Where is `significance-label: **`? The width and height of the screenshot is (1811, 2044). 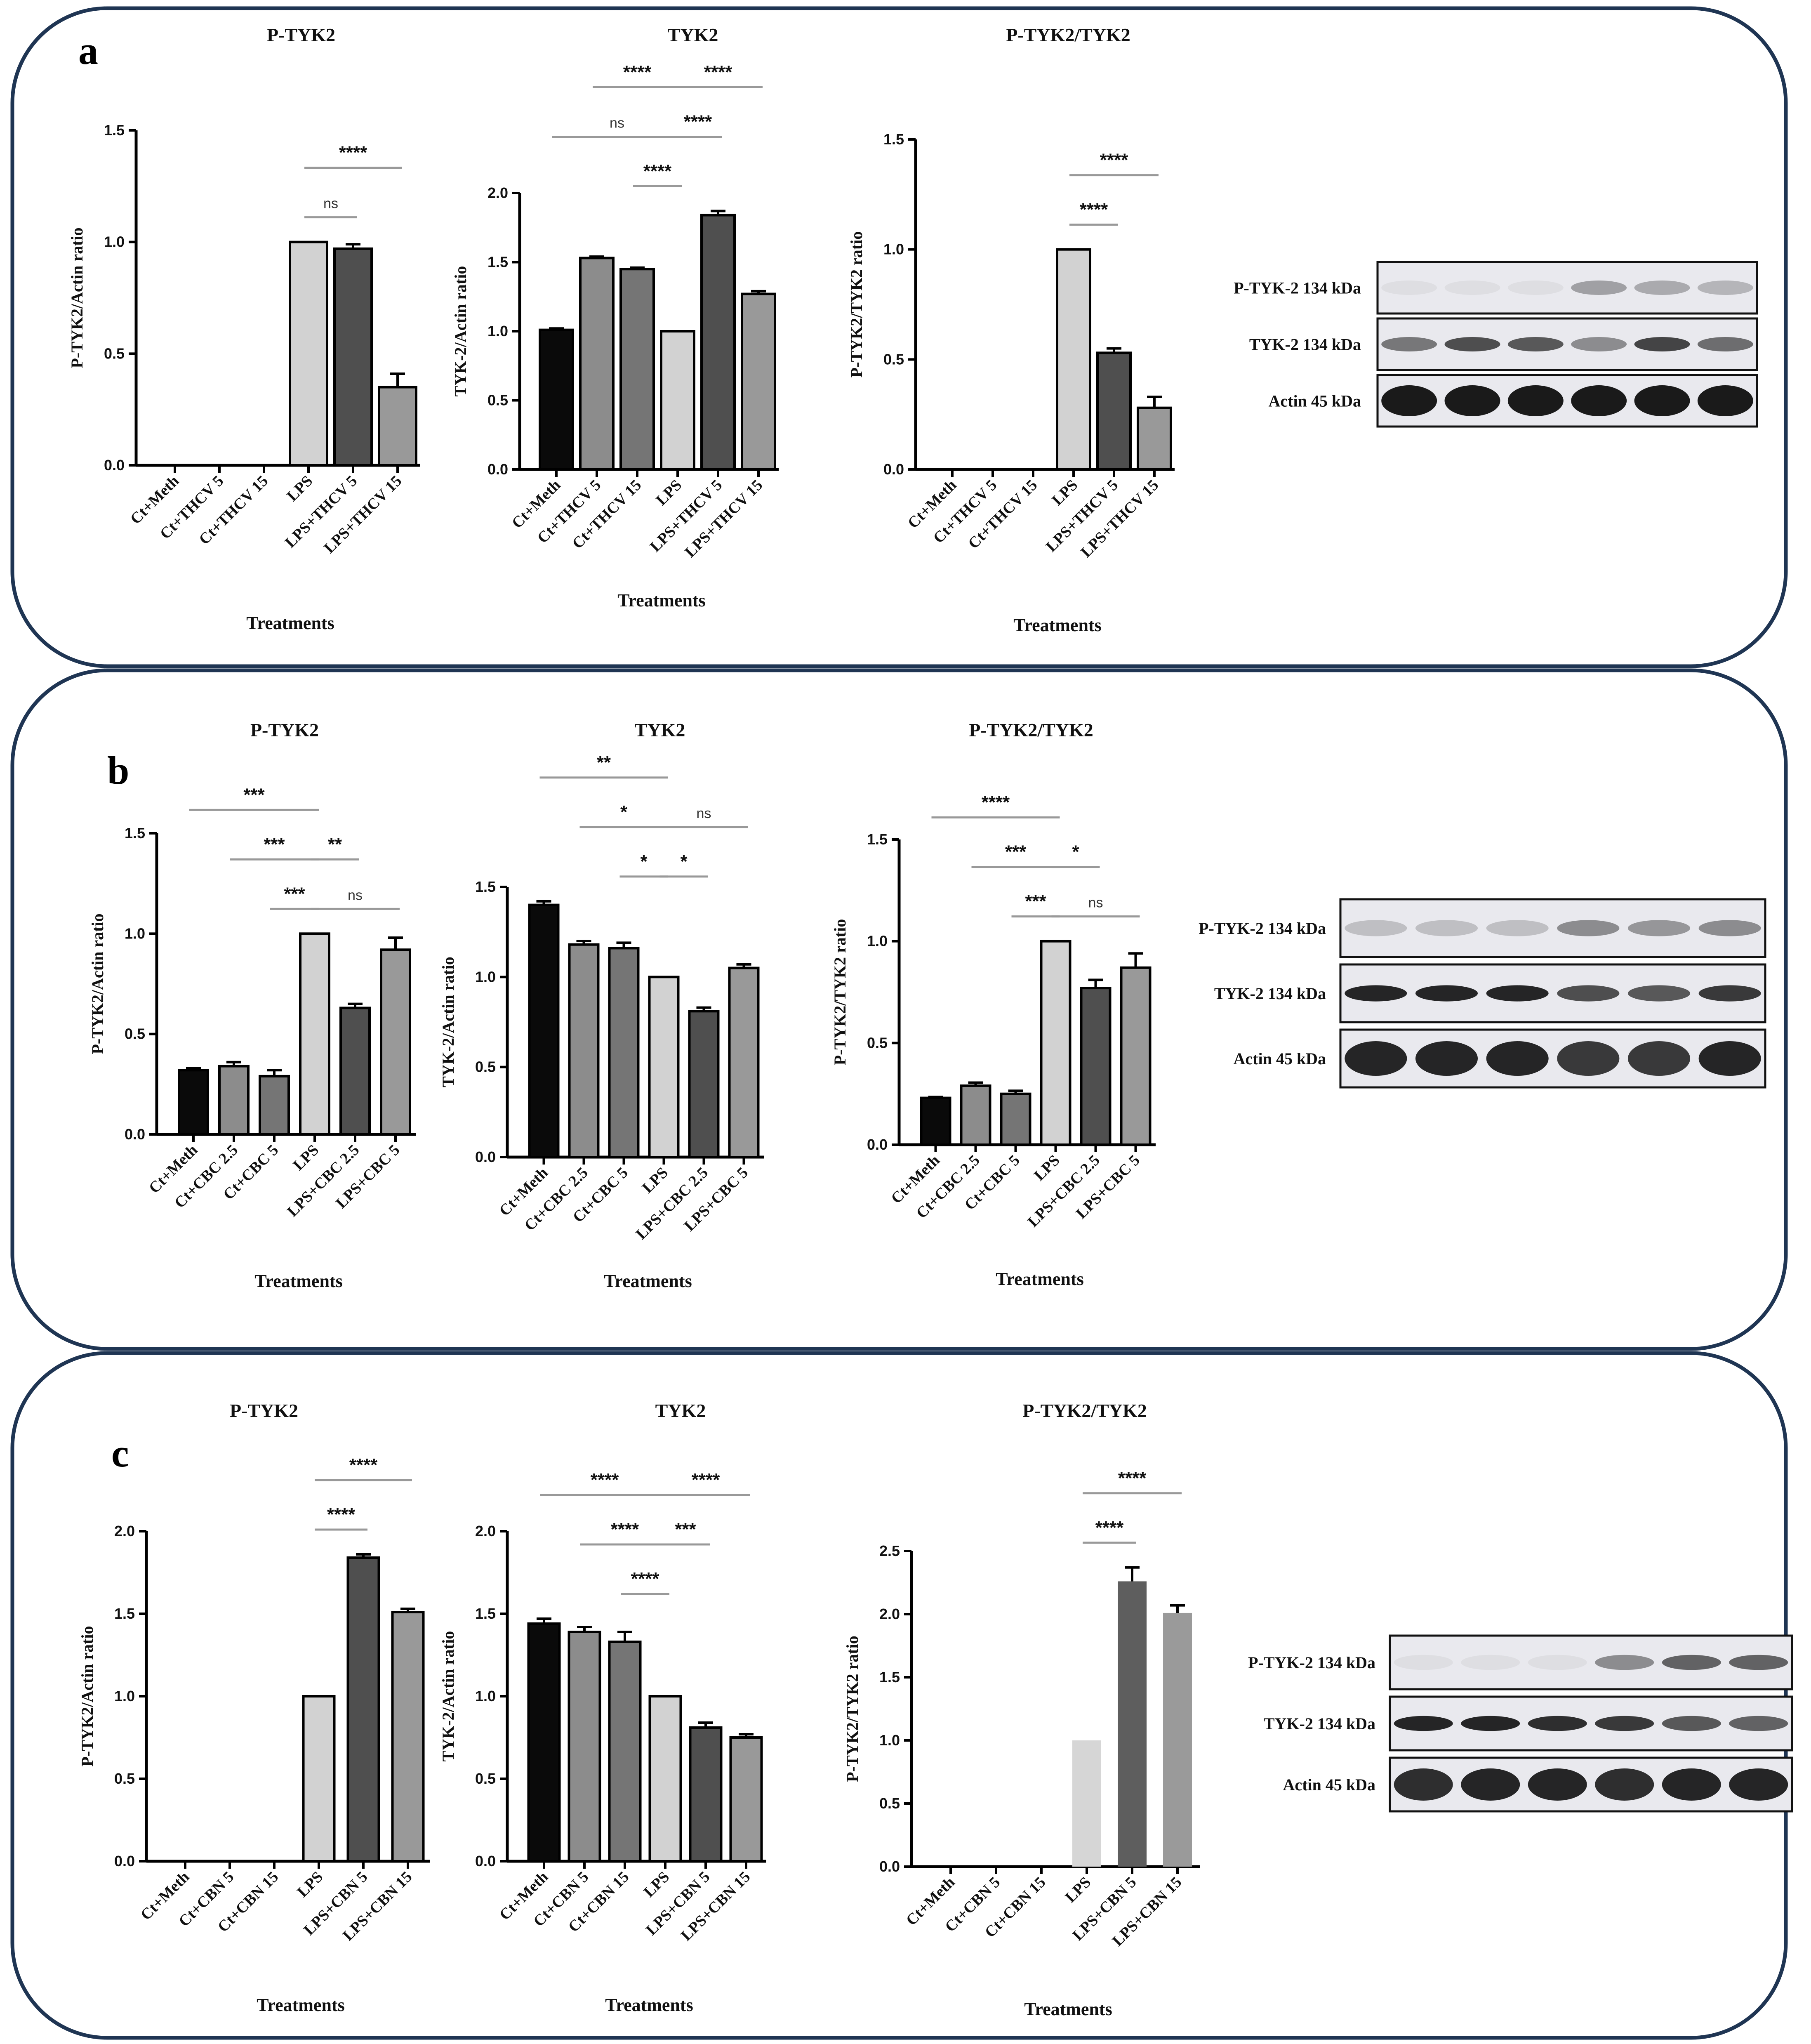
significance-label: ** is located at coordinates (604, 762).